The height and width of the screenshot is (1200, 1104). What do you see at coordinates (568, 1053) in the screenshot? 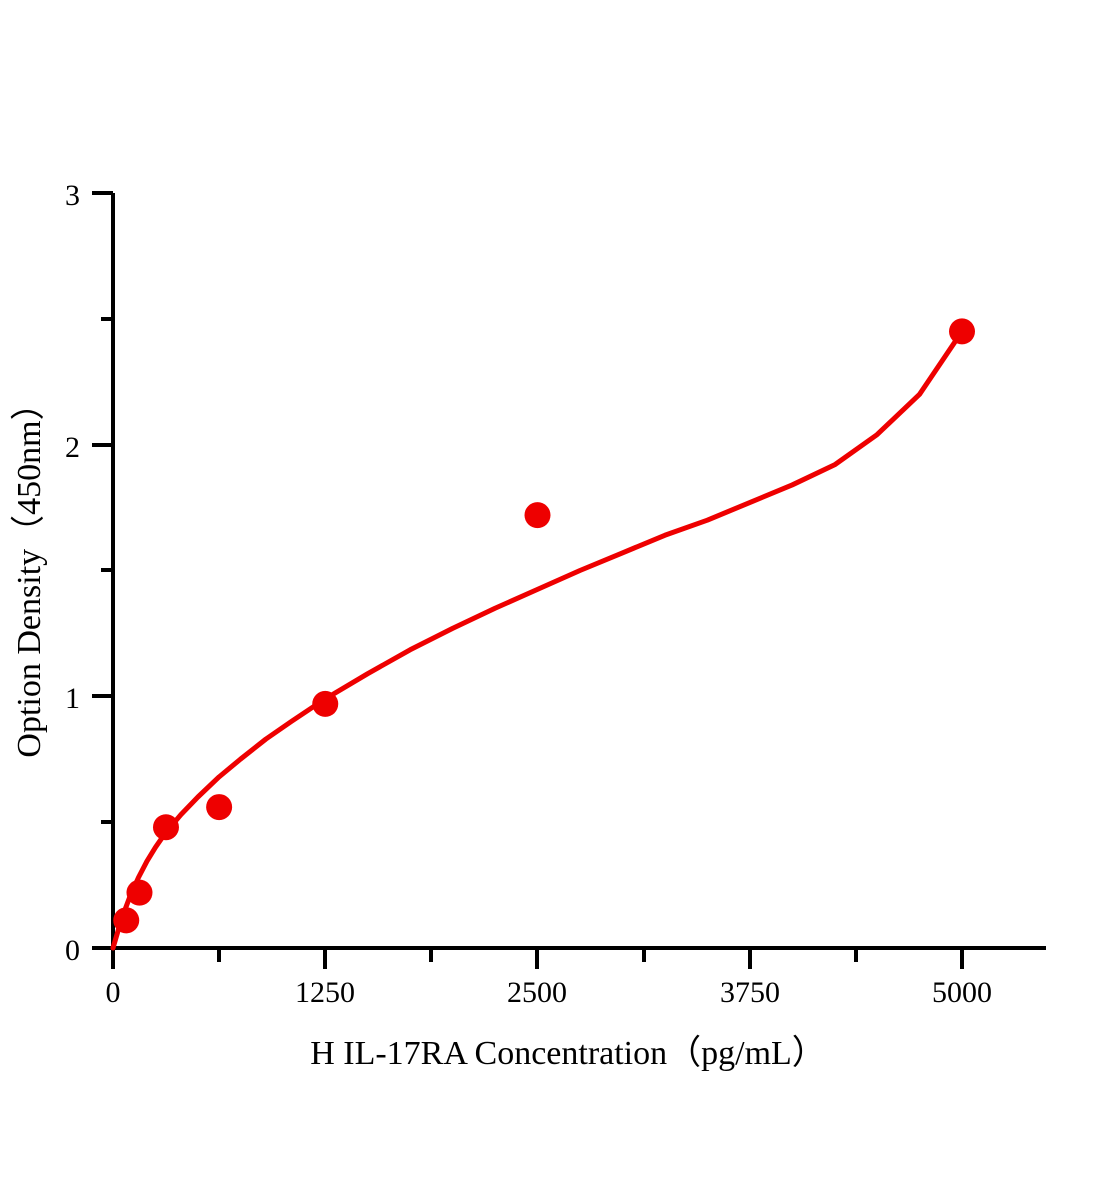
I see `x-axis-title: H IL-17RA Concentration（pg/mL）` at bounding box center [568, 1053].